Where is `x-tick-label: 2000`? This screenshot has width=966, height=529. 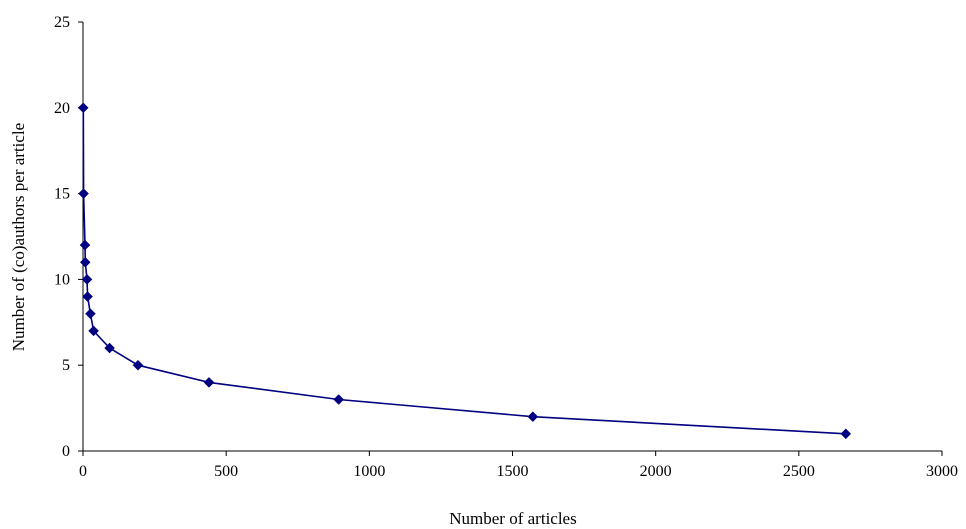
x-tick-label: 2000 is located at coordinates (656, 471).